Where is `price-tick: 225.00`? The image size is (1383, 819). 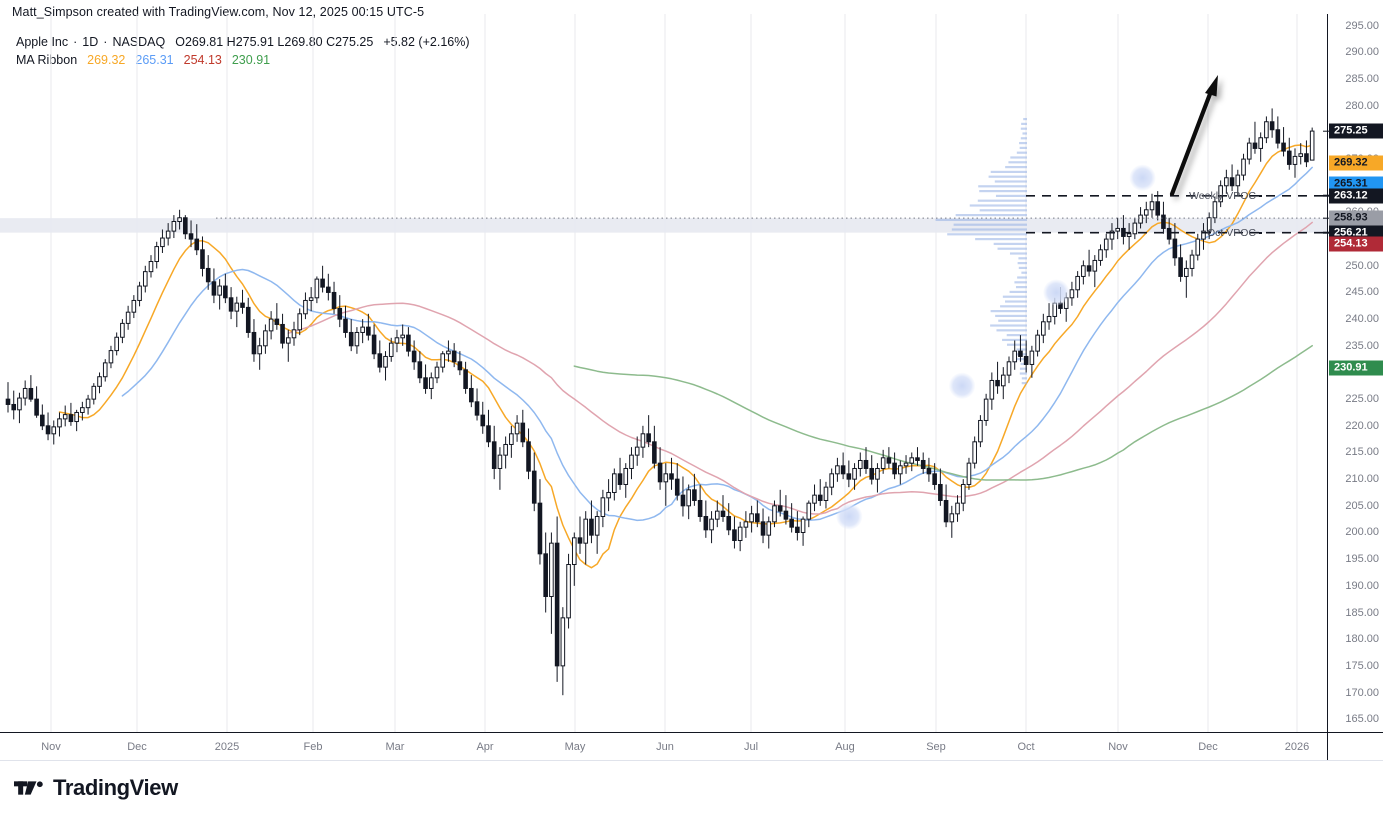 price-tick: 225.00 is located at coordinates (1362, 399).